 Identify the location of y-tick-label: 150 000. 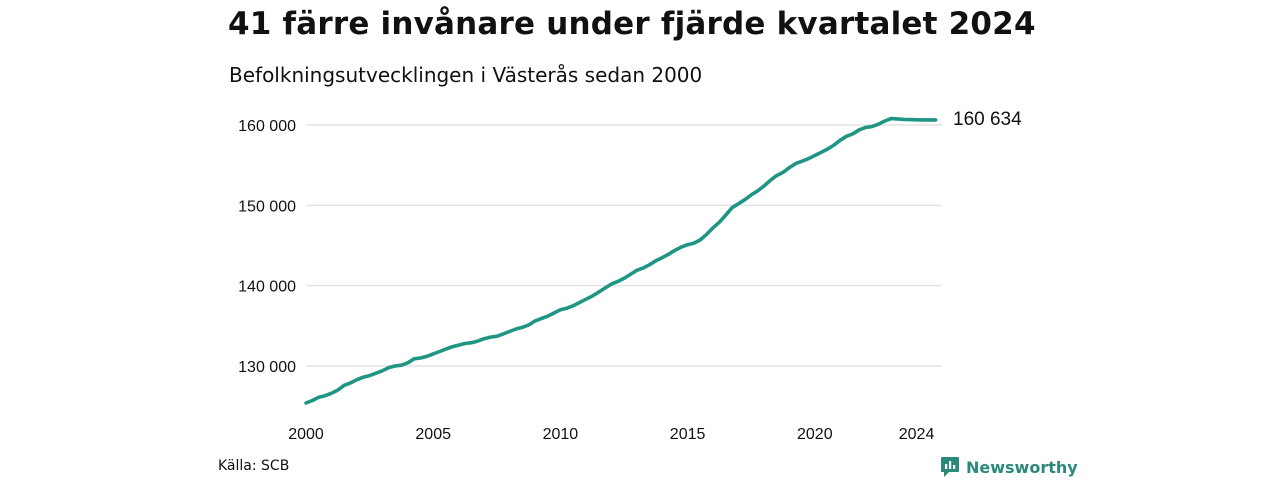
(267, 206).